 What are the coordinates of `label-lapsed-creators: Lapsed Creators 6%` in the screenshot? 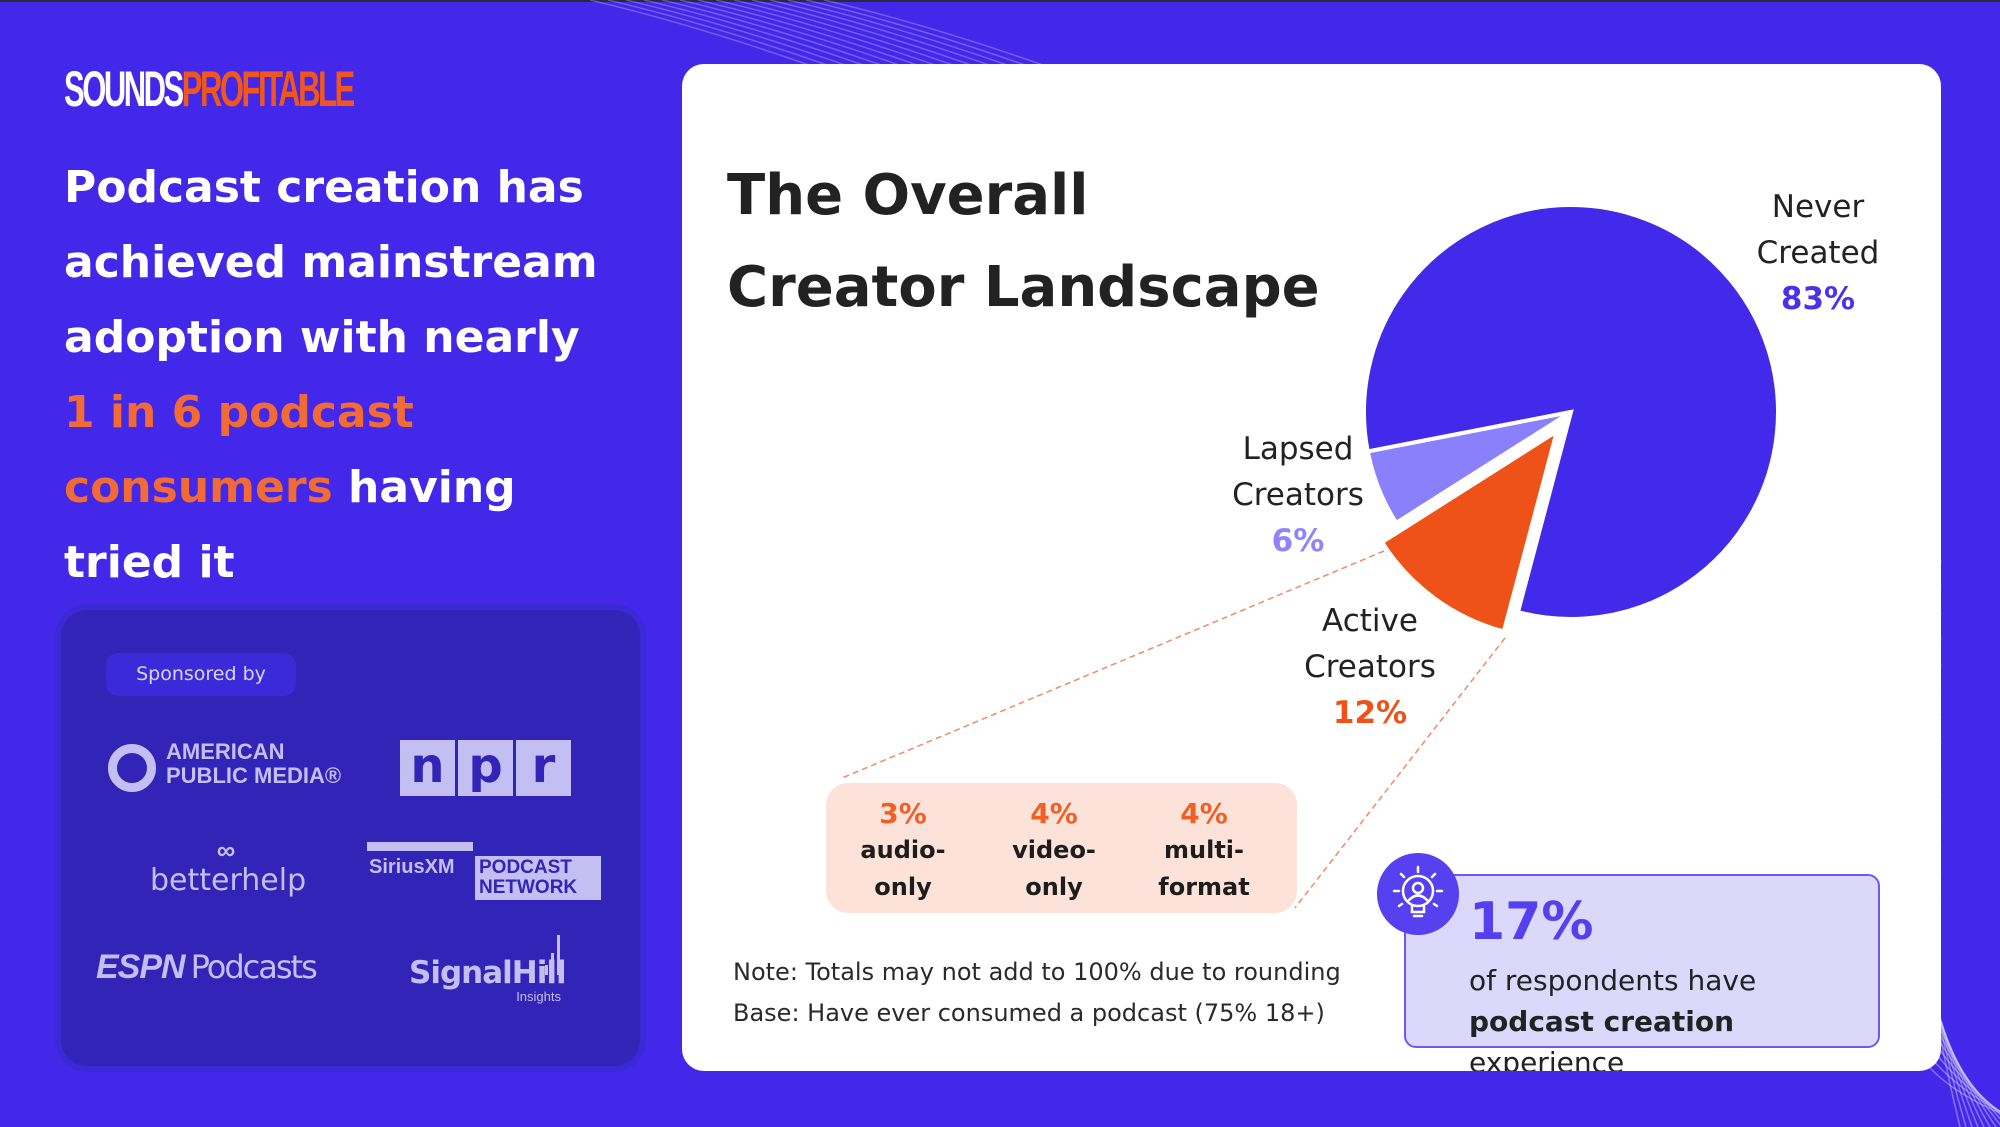 It's located at (1298, 495).